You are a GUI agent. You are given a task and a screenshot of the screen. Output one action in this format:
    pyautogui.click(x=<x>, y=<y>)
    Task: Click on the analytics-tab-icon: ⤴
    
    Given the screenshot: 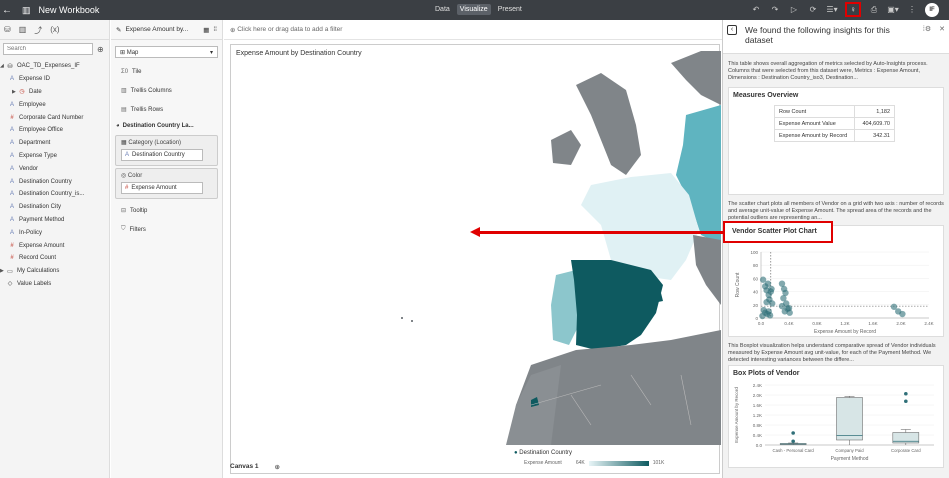 What is the action you would take?
    pyautogui.click(x=38, y=30)
    